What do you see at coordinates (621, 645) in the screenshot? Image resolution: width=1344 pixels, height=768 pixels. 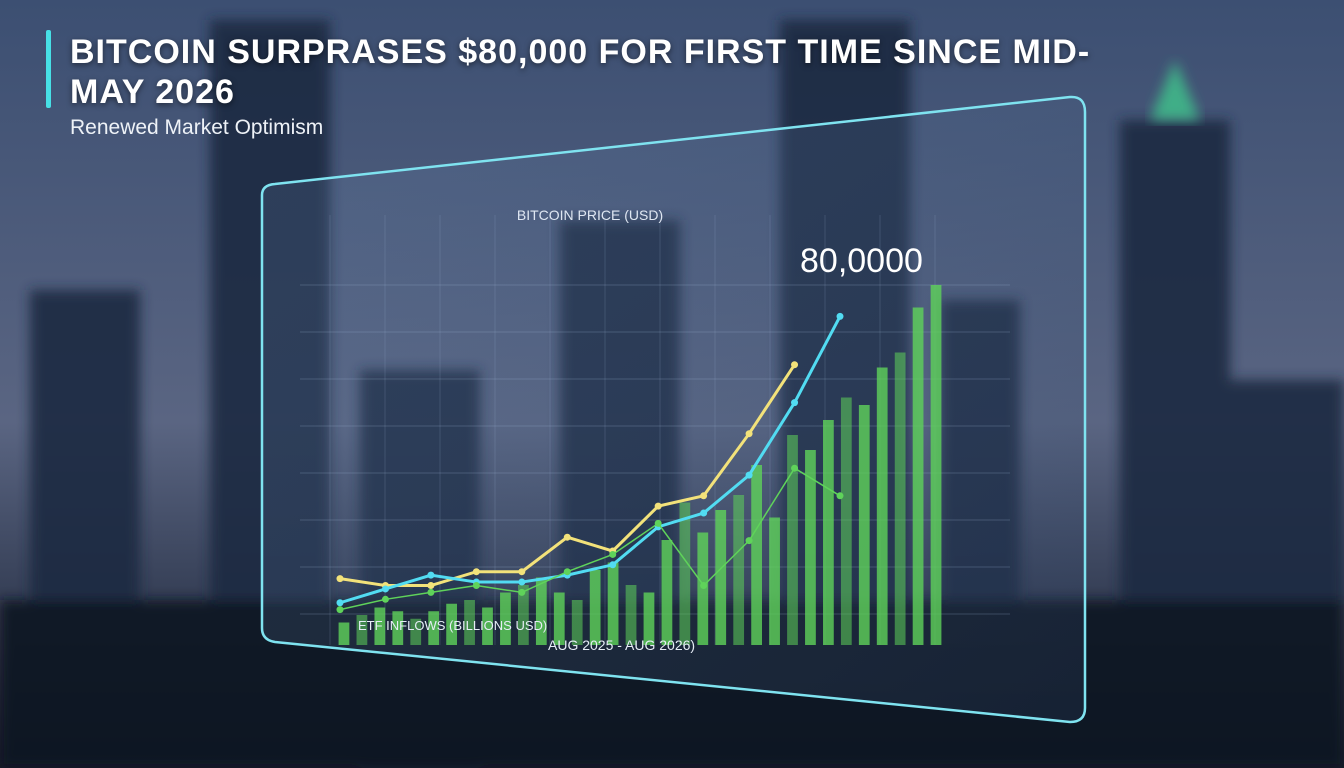 I see `x-axis-label: AUG 2025 - AUG 2026)` at bounding box center [621, 645].